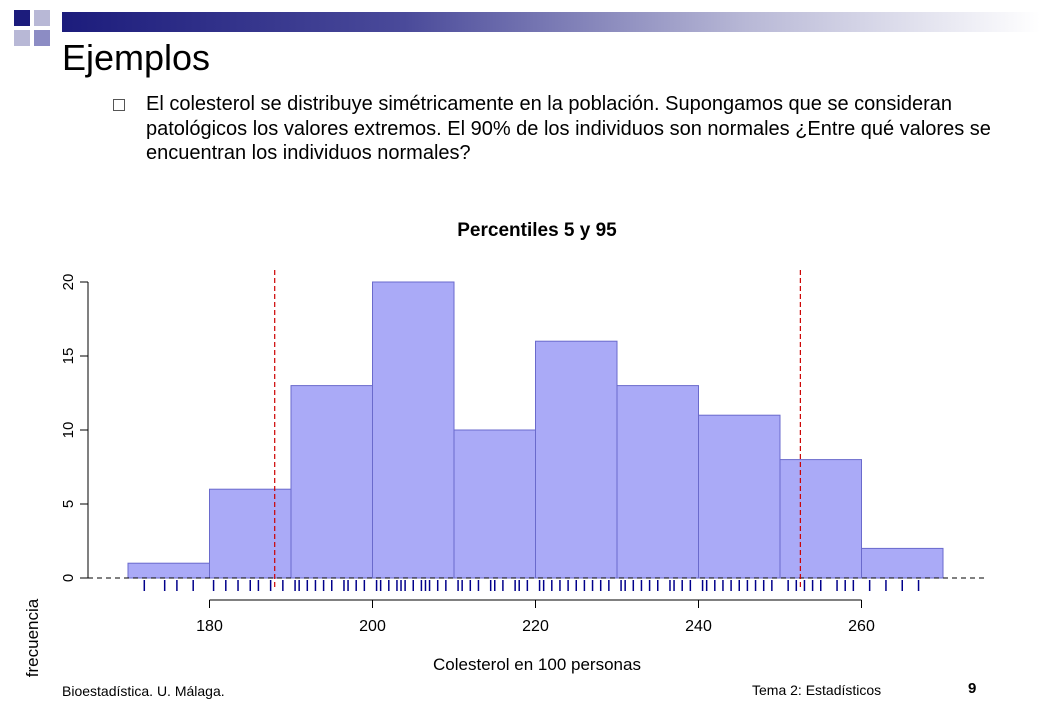 Image resolution: width=1040 pixels, height=720 pixels. I want to click on slide-title: Ejemplos, so click(136, 57).